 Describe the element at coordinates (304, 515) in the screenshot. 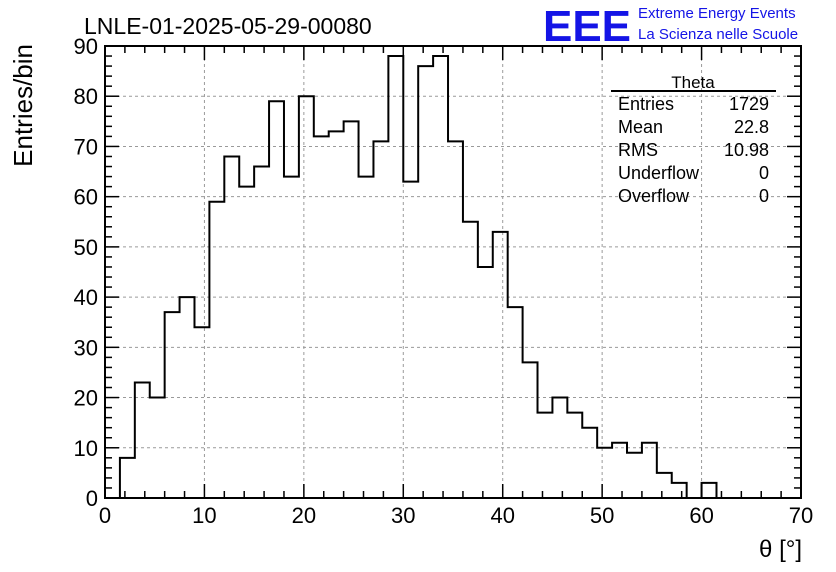

I see `x-tick-label: 20` at that location.